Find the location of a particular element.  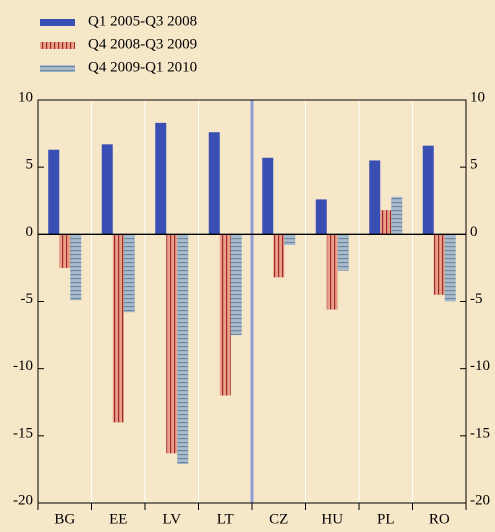

y2-tick-label: 10 is located at coordinates (477, 97).